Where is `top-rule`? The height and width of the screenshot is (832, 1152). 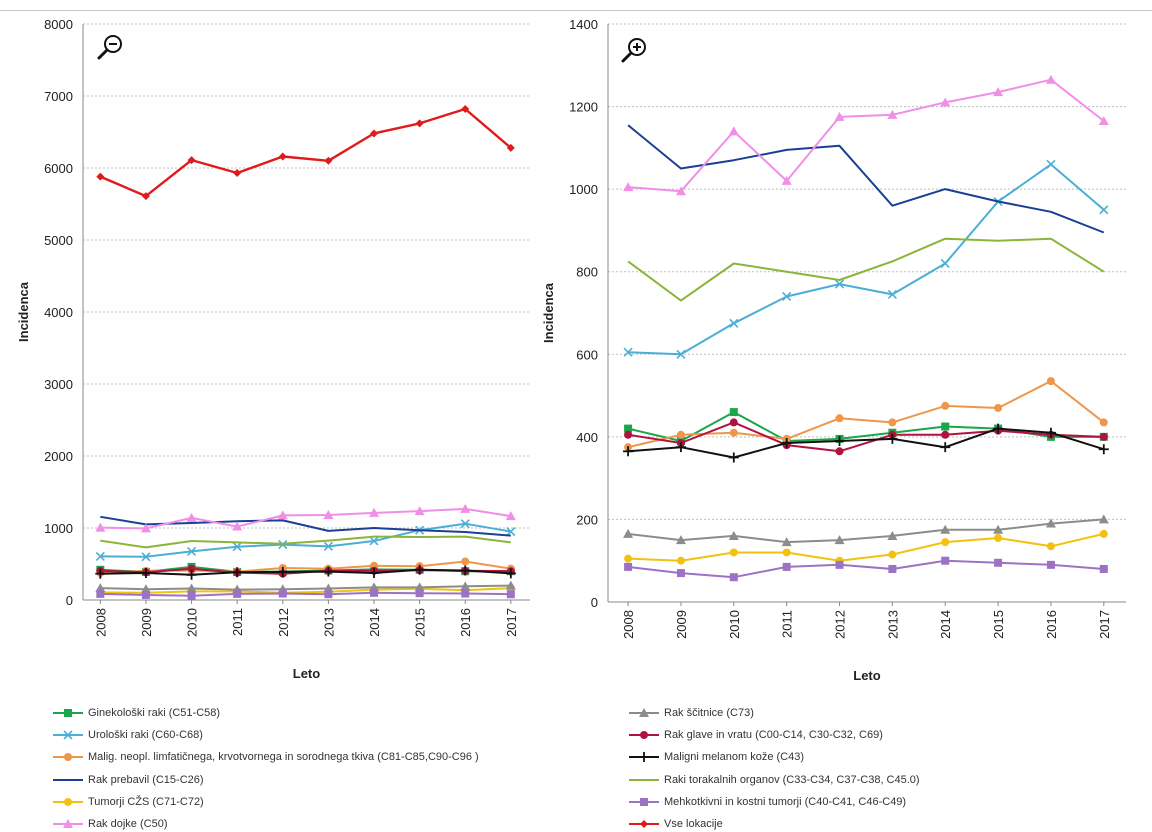 top-rule is located at coordinates (576, 10).